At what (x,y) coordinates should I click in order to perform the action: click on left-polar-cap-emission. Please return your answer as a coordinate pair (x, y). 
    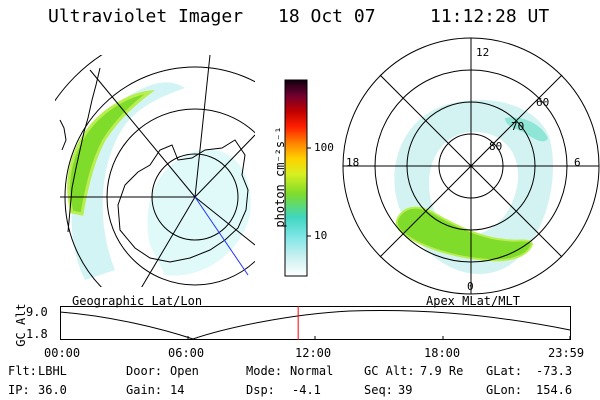
    Looking at the image, I should click on (199, 212).